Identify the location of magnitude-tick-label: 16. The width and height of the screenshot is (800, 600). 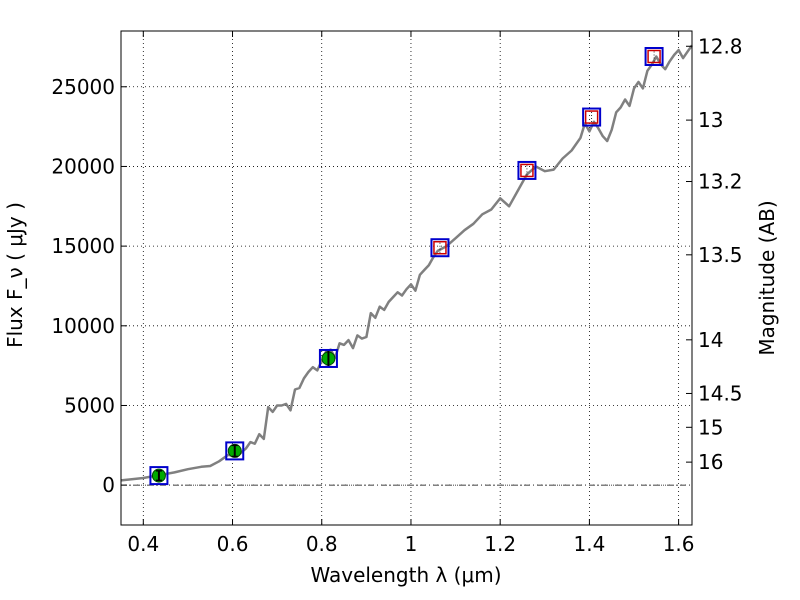
(710, 462).